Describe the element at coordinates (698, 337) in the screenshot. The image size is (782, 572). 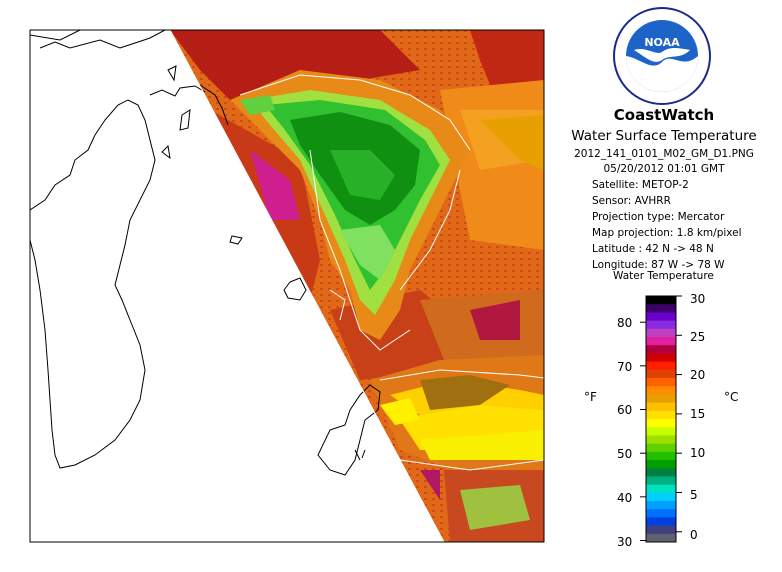
I see `celsius-tick: 25` at that location.